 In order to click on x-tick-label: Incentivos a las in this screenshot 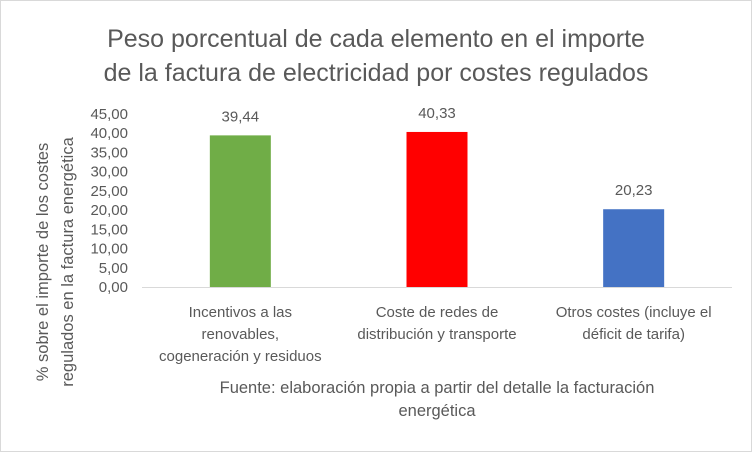, I will do `click(240, 312)`.